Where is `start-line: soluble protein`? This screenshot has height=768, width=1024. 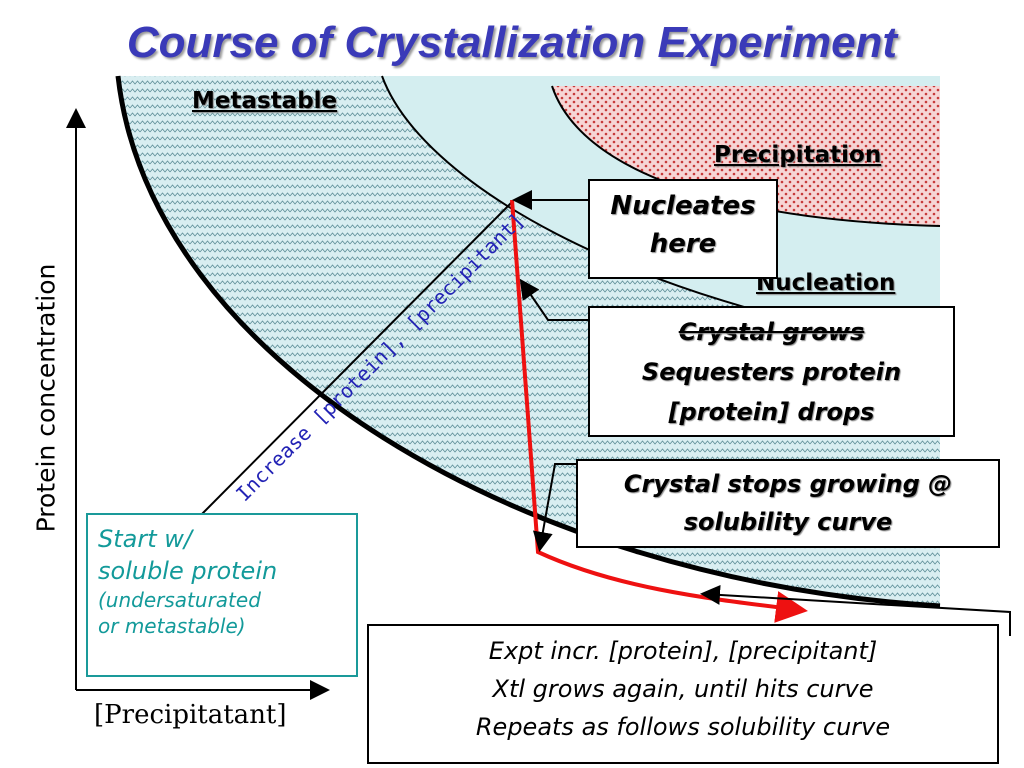
start-line: soluble protein is located at coordinates (188, 571).